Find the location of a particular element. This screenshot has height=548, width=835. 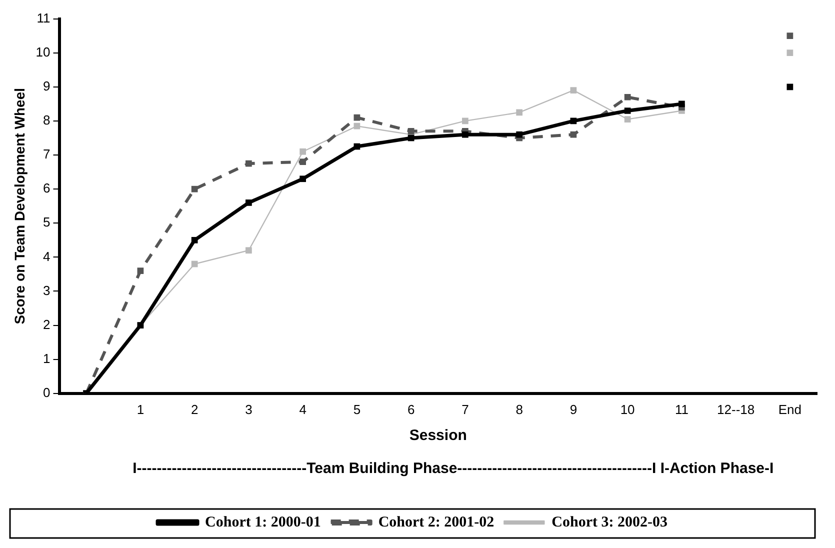

x-tick-label: 4 is located at coordinates (302, 409).